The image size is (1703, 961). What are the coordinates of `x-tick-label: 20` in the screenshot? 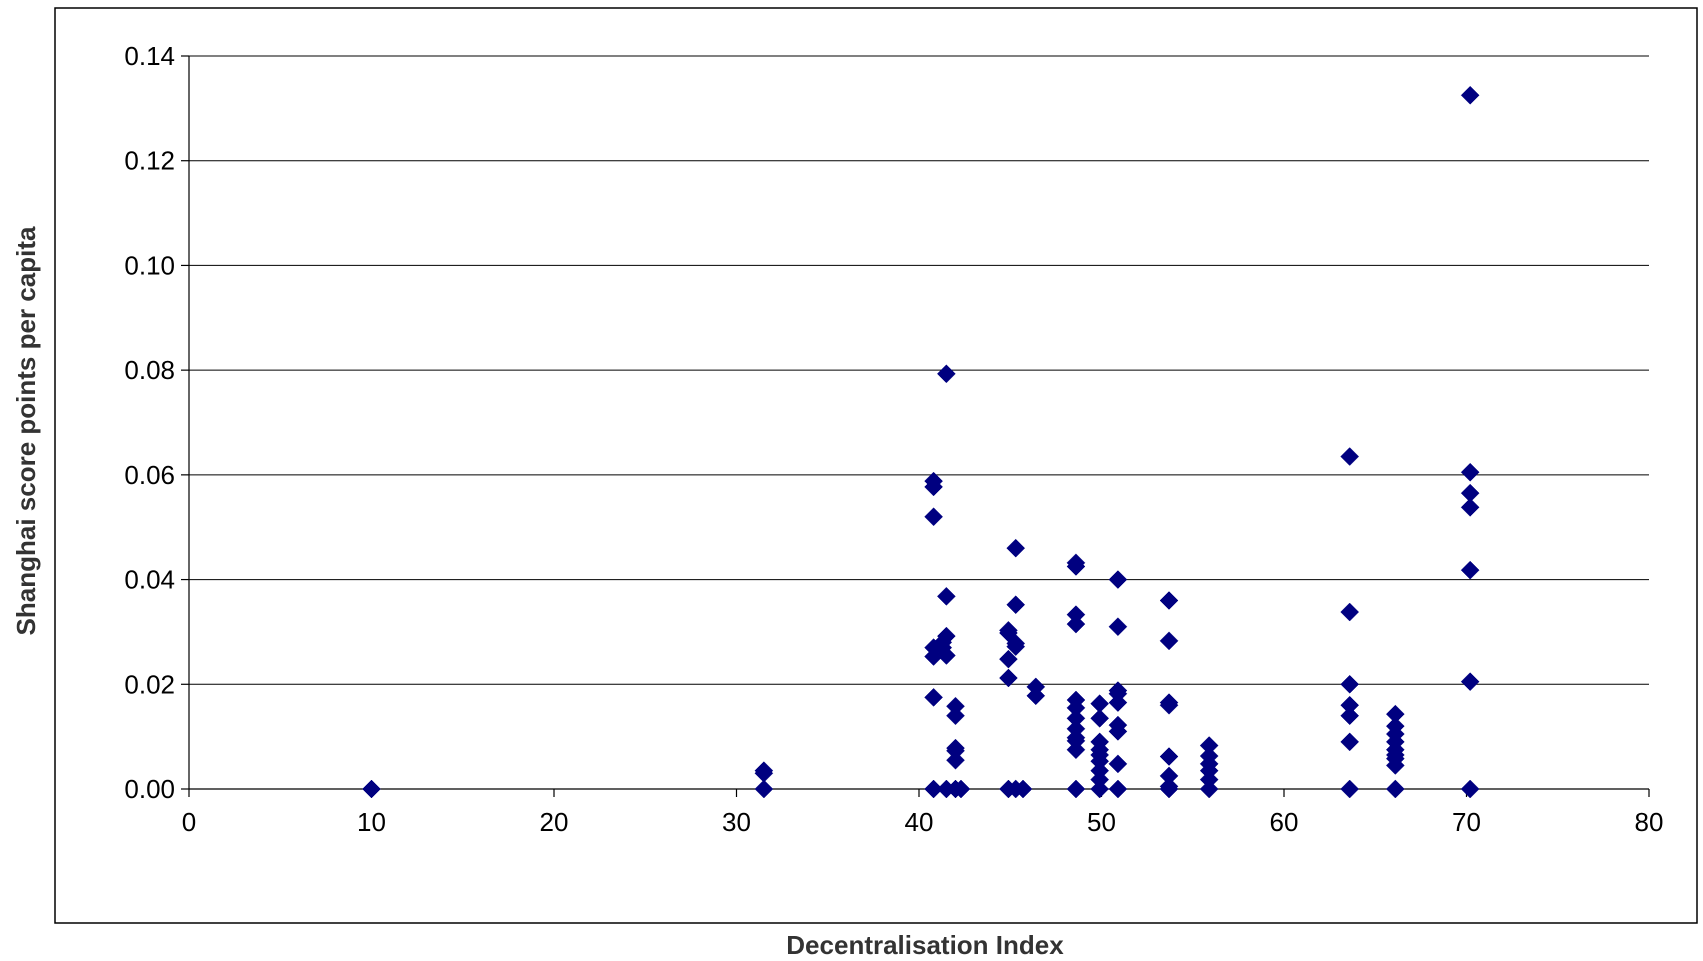 It's located at (554, 822).